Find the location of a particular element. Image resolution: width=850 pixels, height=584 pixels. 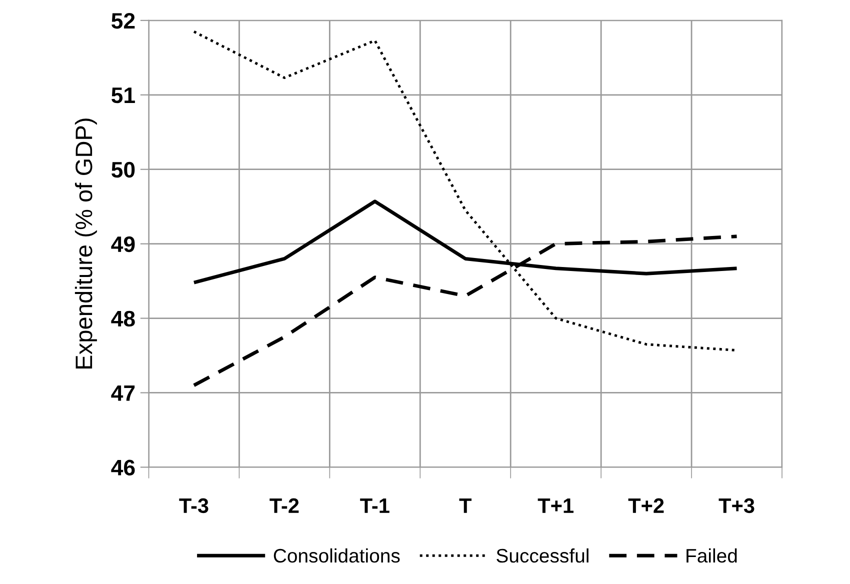

y-tick-label: 46 is located at coordinates (123, 468).